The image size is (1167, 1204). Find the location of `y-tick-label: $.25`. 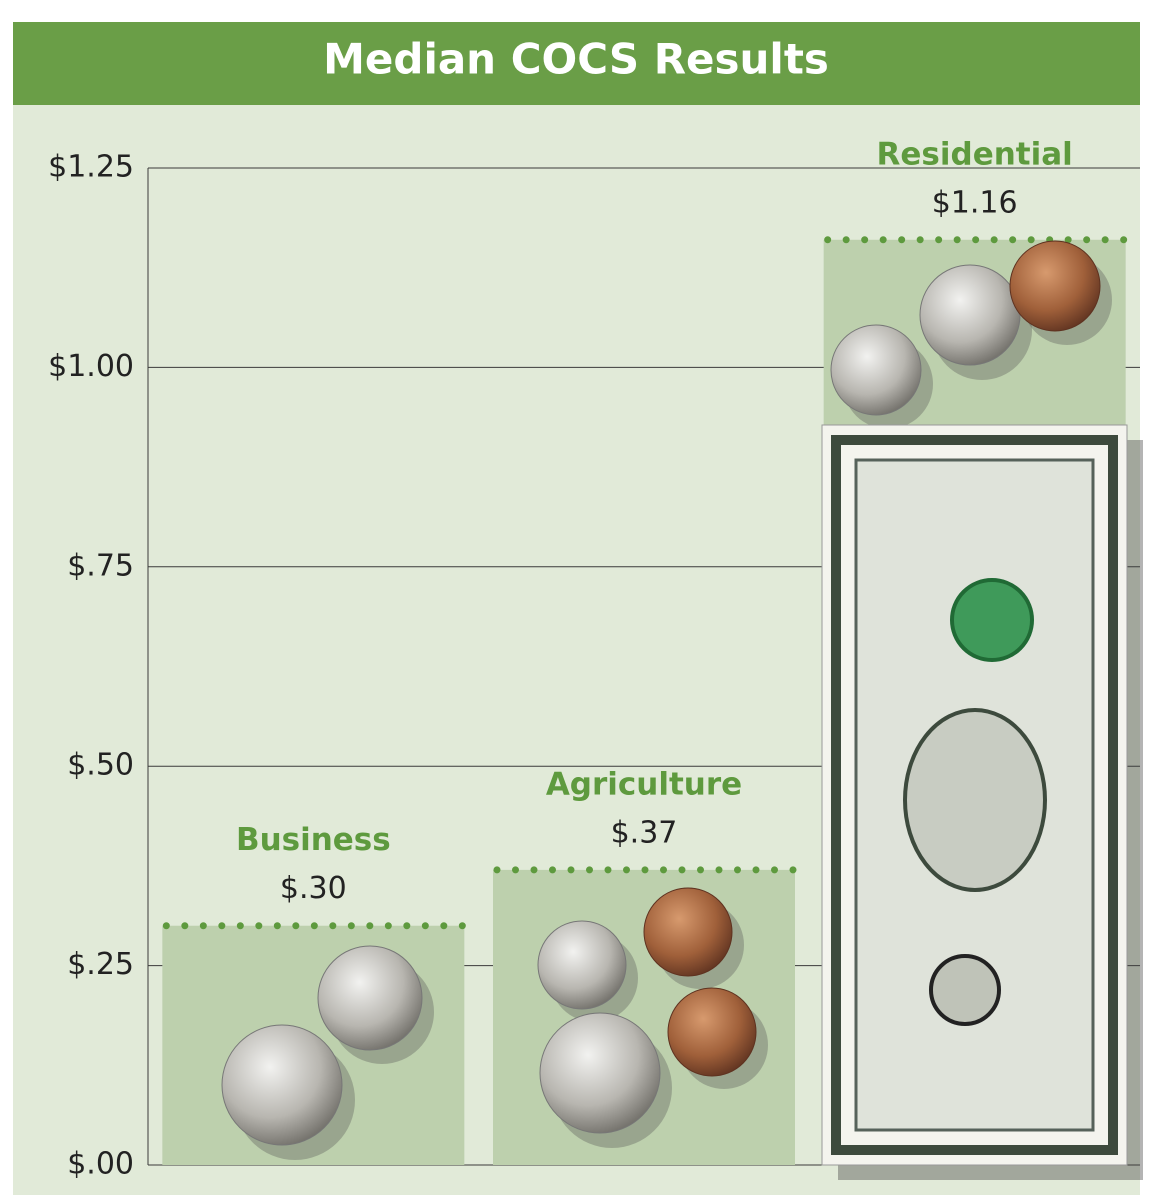

y-tick-label: $.25 is located at coordinates (100, 964).